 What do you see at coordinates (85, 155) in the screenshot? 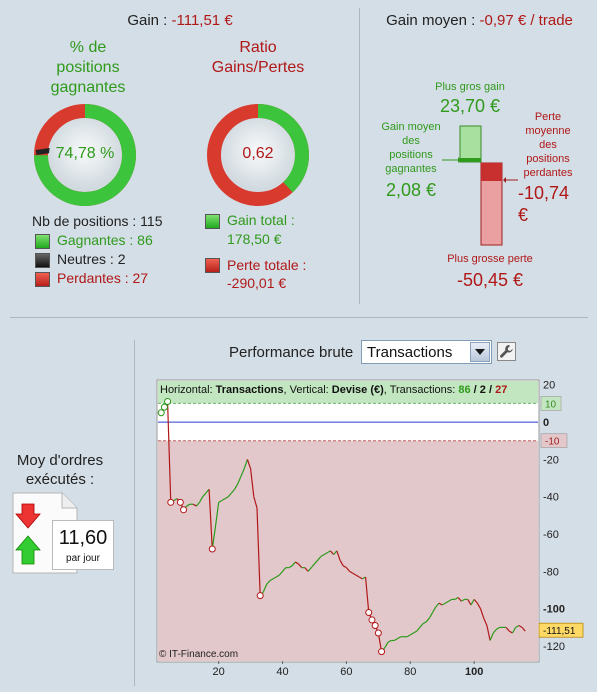
I see `win-rate-center` at bounding box center [85, 155].